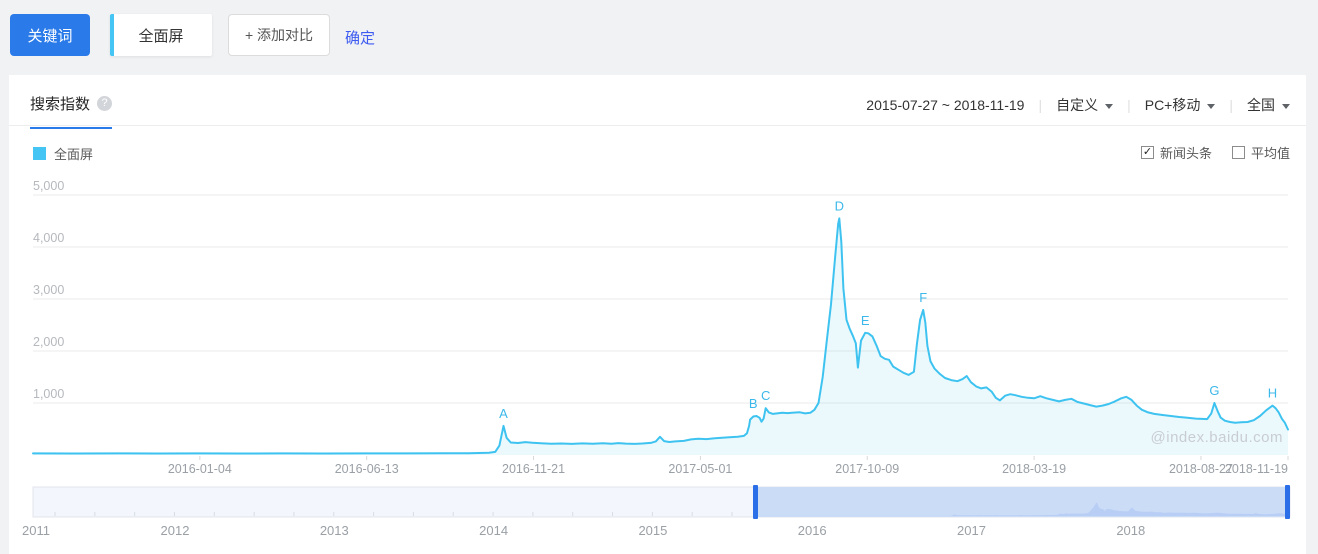  Describe the element at coordinates (175, 530) in the screenshot. I see `year-label: 2012` at that location.